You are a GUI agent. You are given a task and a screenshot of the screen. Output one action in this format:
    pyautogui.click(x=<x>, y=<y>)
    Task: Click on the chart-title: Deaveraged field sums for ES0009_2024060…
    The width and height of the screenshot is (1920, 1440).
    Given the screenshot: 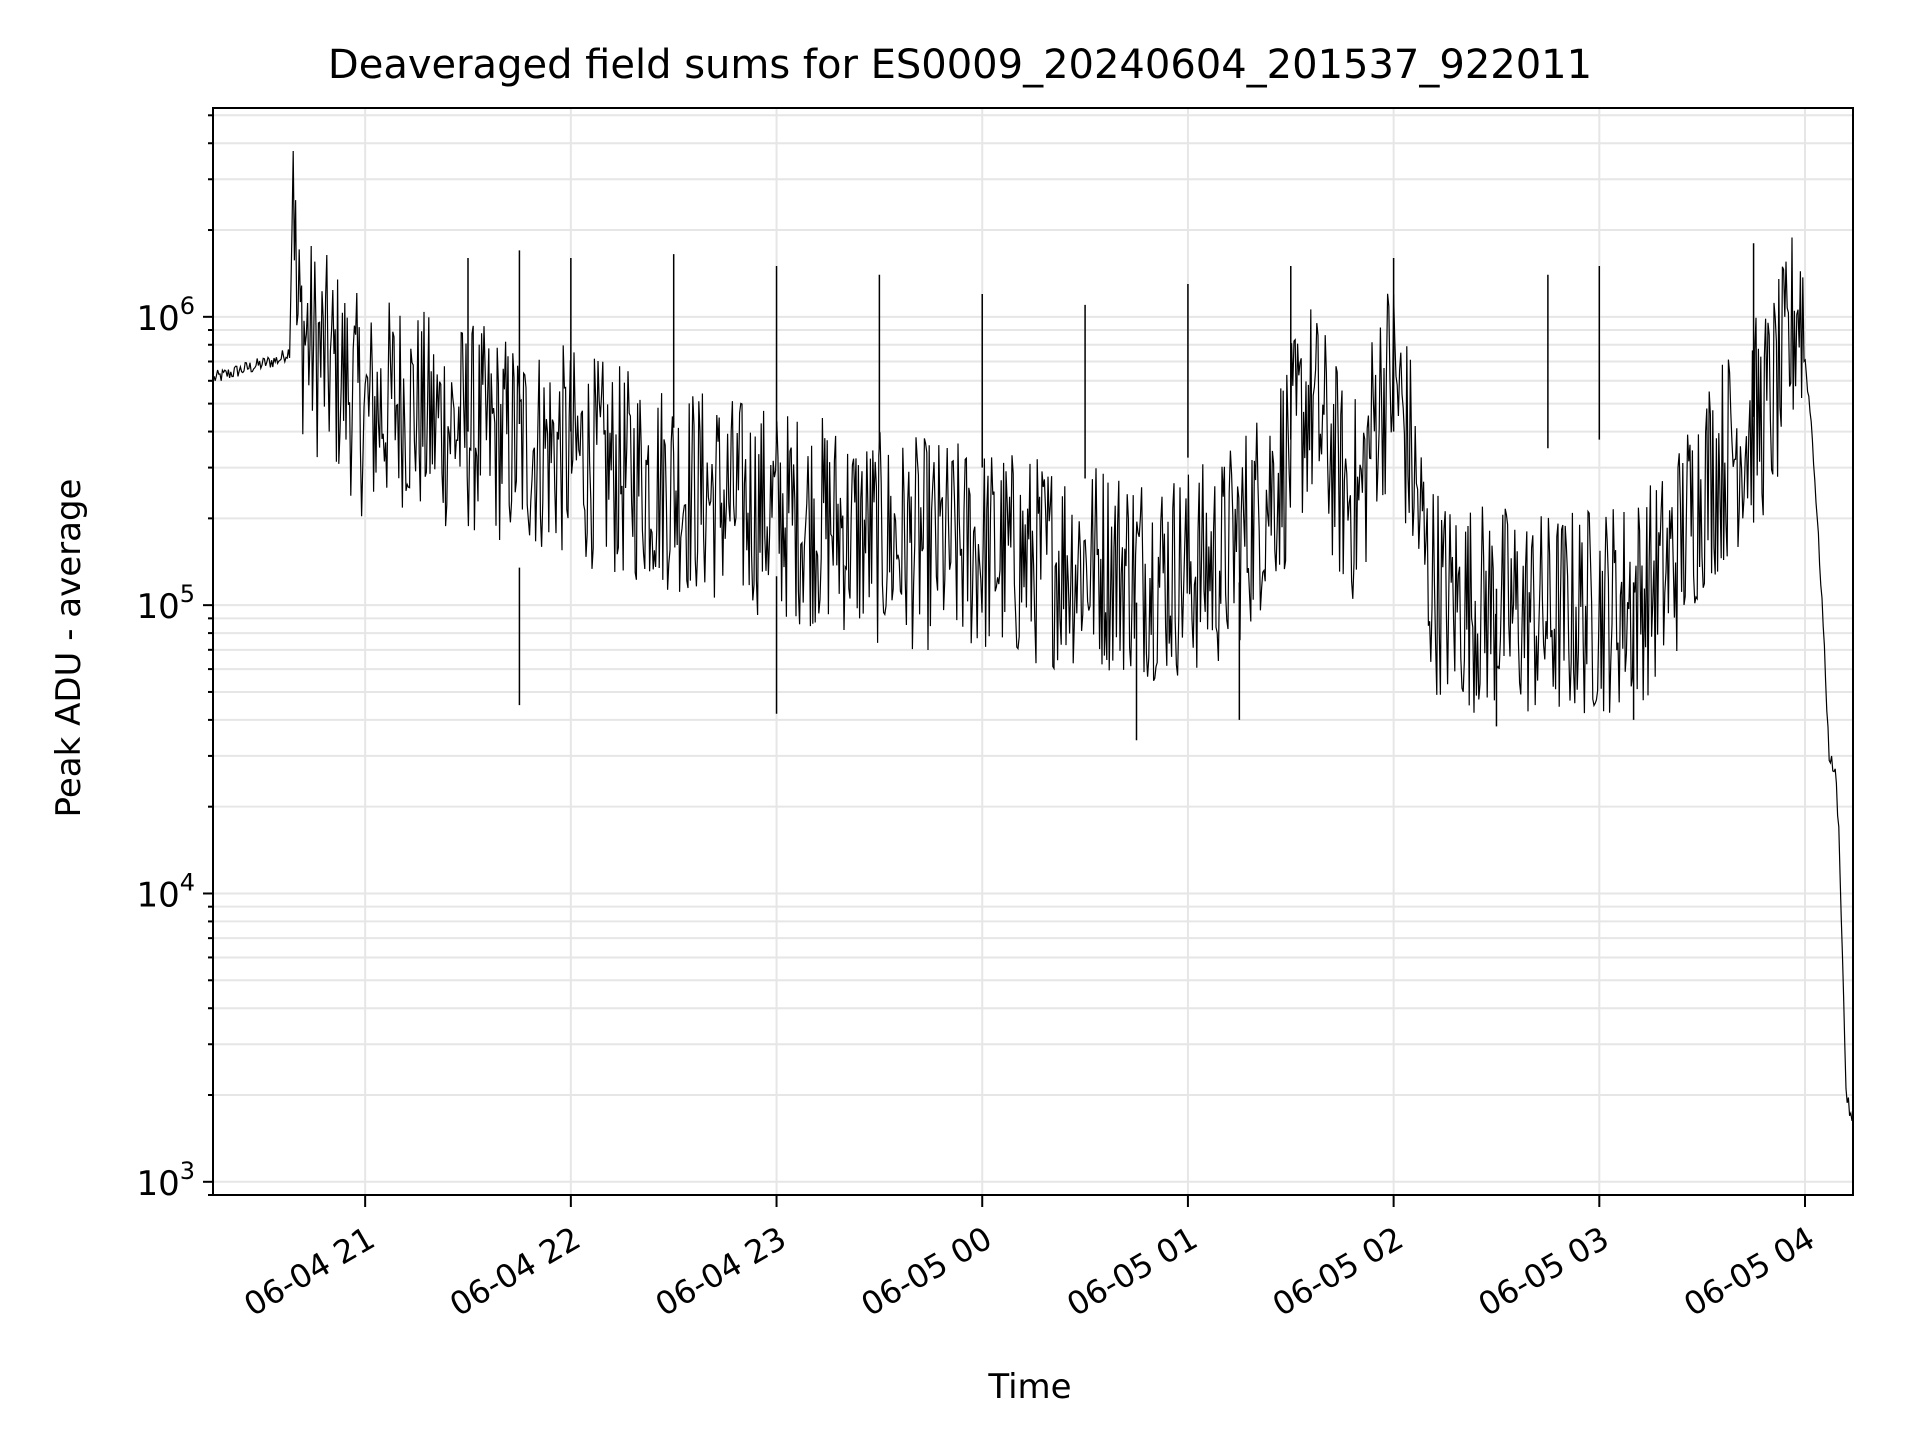 What is the action you would take?
    pyautogui.click(x=960, y=65)
    